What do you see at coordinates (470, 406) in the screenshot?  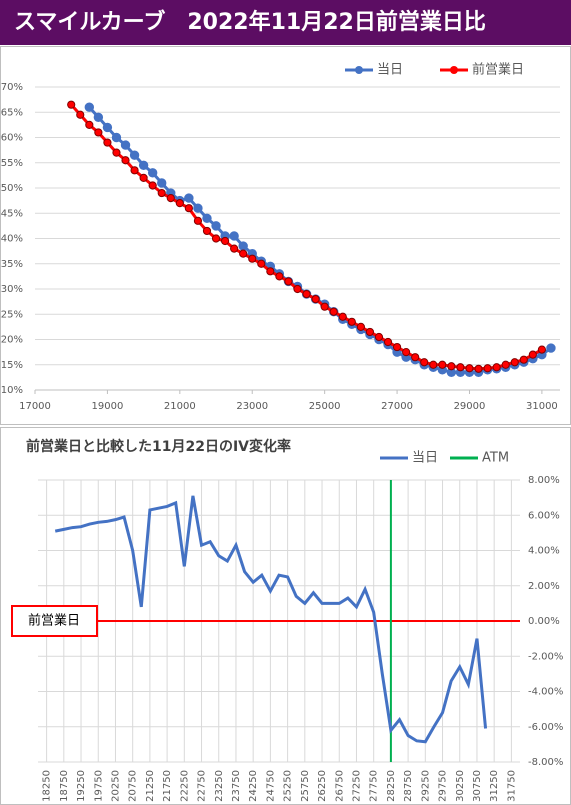 I see `x-tick-label: 29000` at bounding box center [470, 406].